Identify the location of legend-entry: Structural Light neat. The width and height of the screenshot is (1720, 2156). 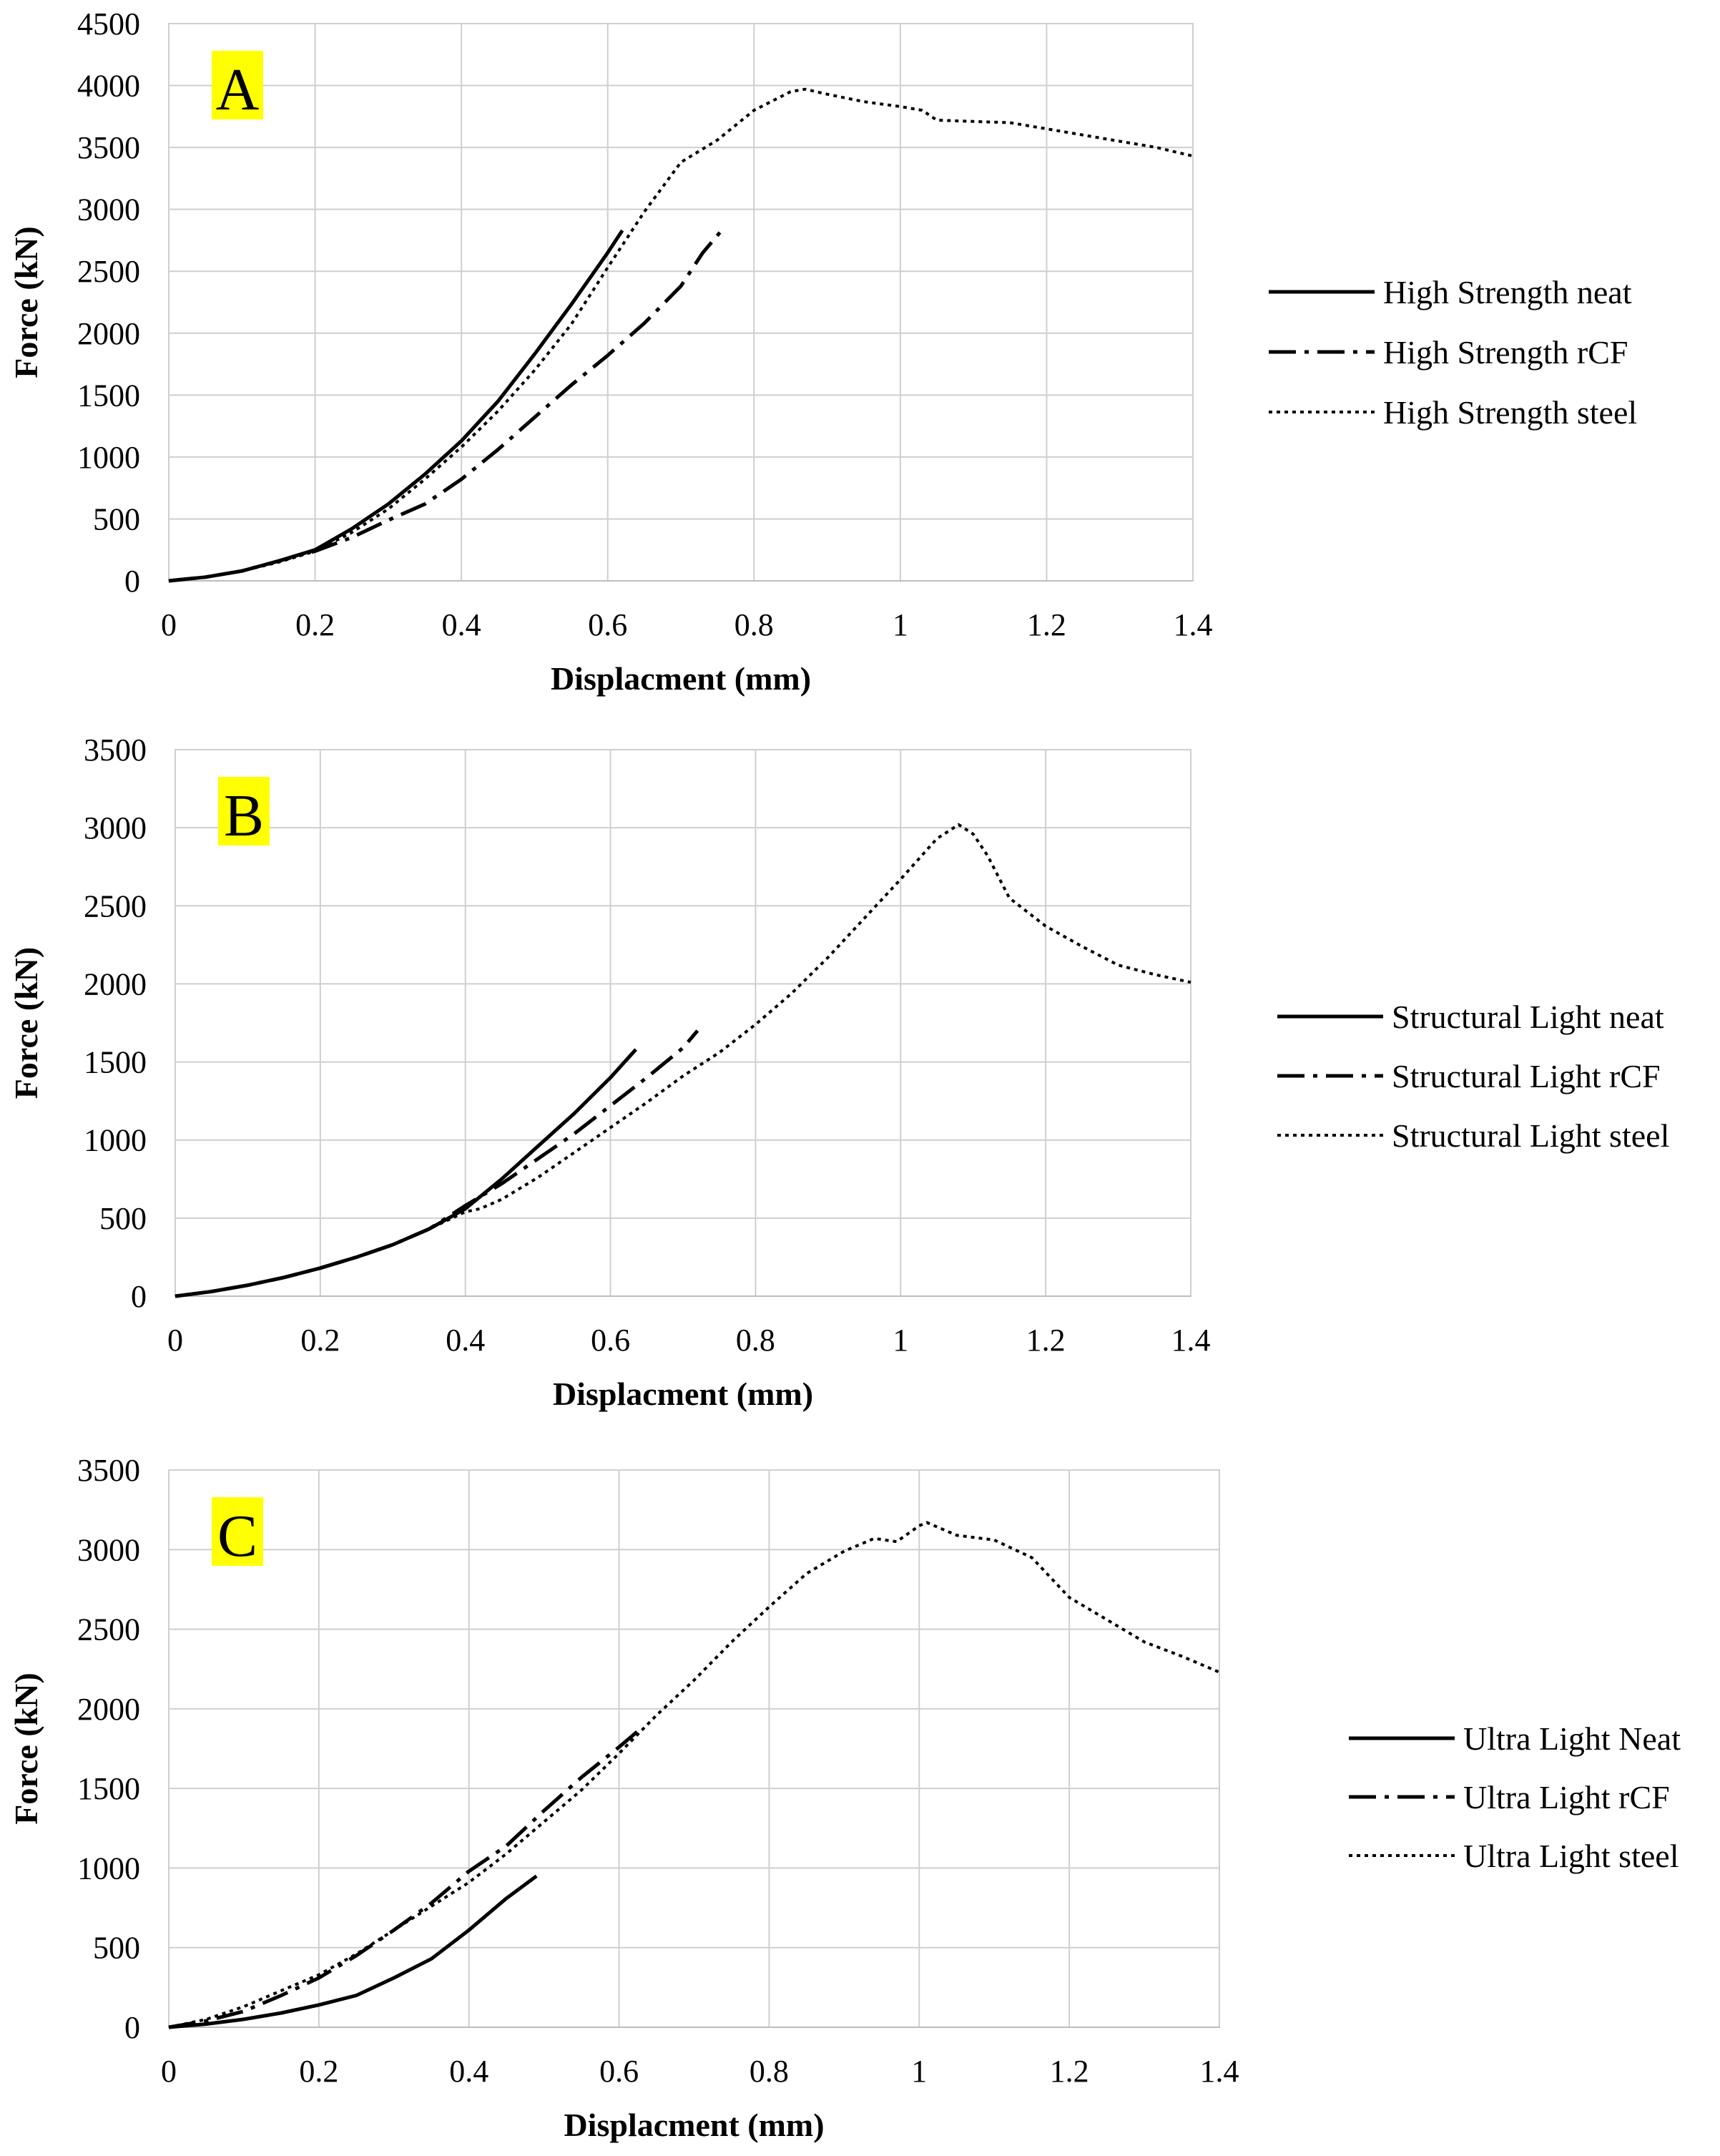
(1528, 1017).